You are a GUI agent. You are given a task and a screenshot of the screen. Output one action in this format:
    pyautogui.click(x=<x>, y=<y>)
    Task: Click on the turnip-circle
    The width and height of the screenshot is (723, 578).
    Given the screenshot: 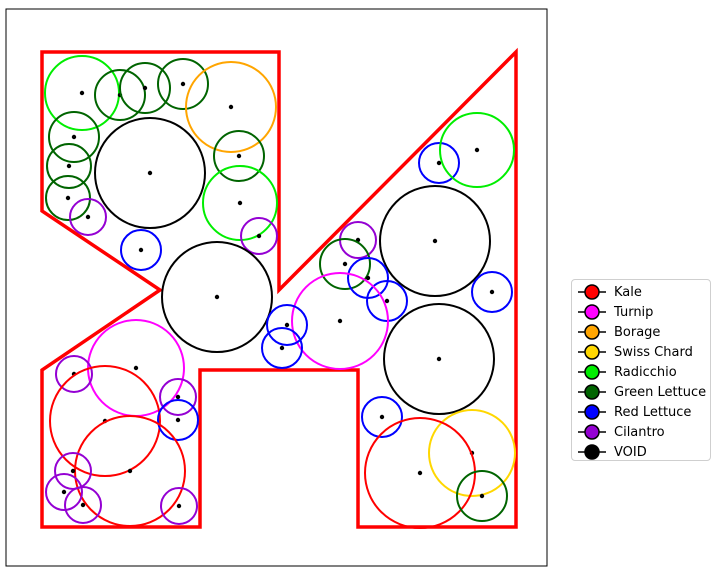 What is the action you would take?
    pyautogui.click(x=340, y=321)
    